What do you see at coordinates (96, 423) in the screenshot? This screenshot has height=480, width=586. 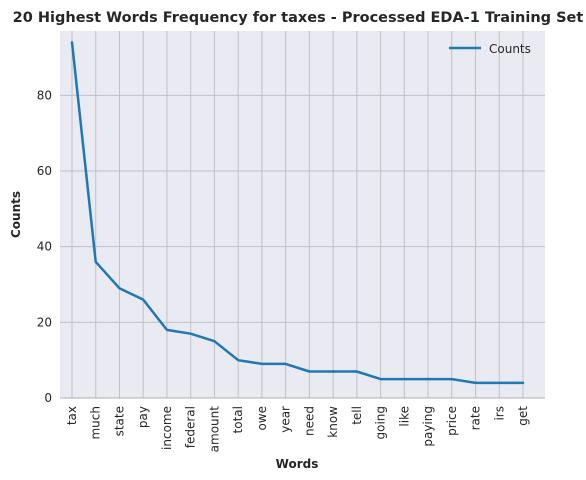 I see `x-tick-label: much` at bounding box center [96, 423].